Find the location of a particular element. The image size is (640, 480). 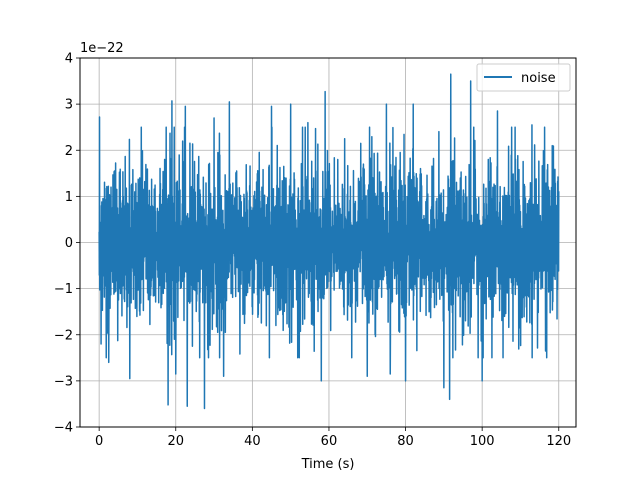

y-axis-ticks: −4 −3 −2 −1 0 1 2 3 4 is located at coordinates (67, 244).